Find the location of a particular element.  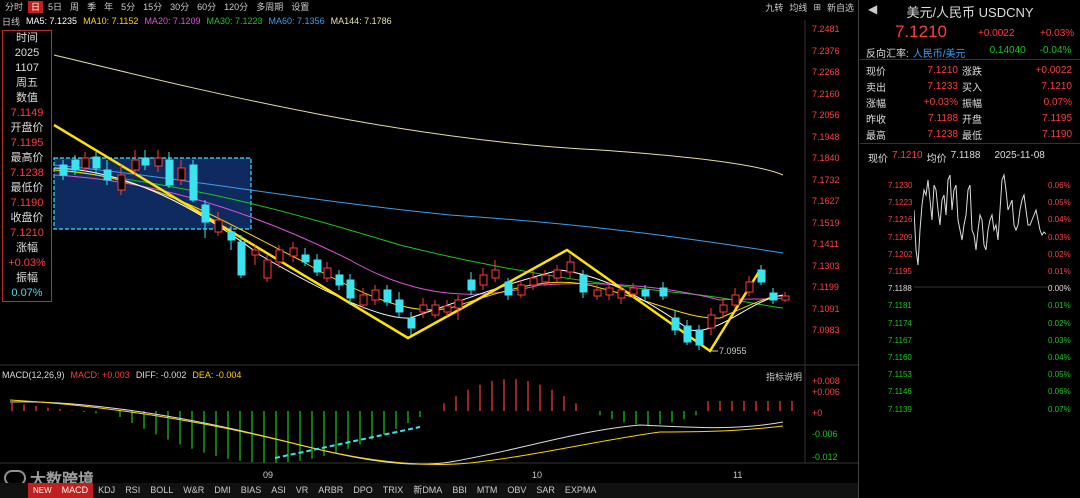

low-label: 最低价 is located at coordinates (27, 188).